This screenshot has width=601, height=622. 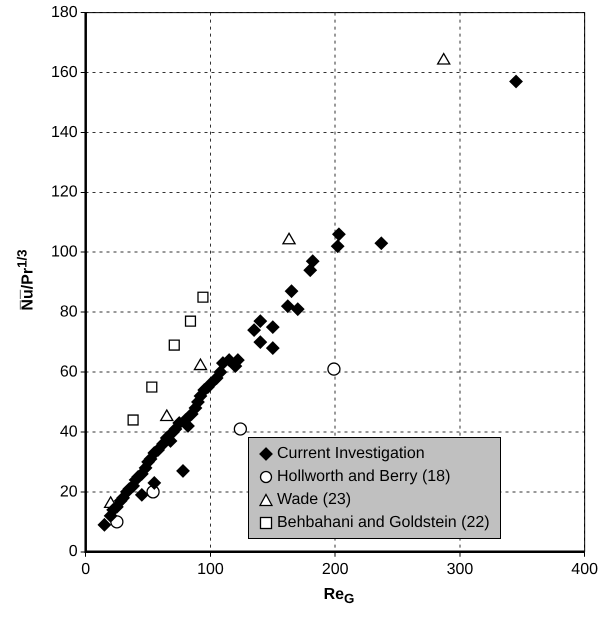 I want to click on legend-label: Wade (23), so click(x=314, y=500).